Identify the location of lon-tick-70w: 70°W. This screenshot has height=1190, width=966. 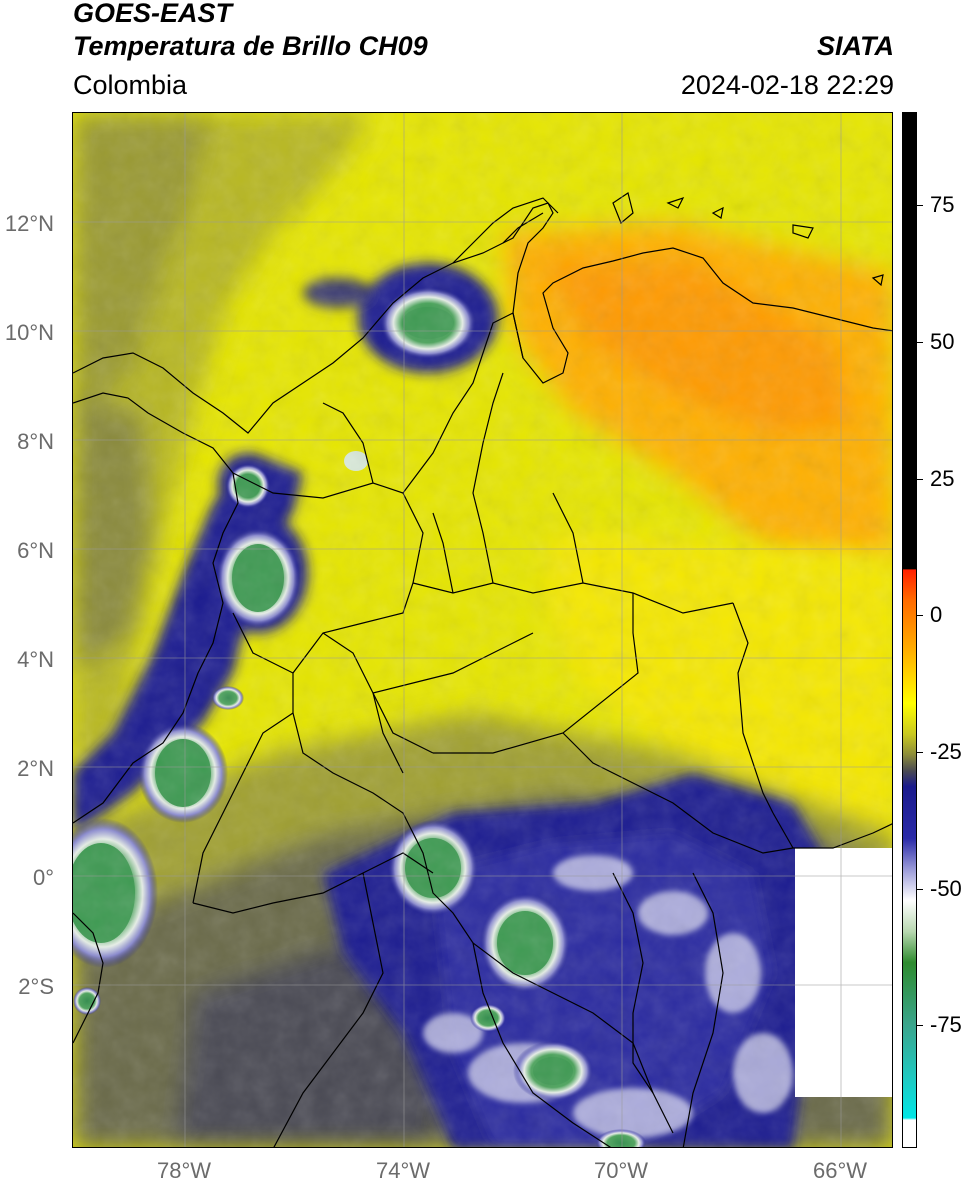
(621, 1170).